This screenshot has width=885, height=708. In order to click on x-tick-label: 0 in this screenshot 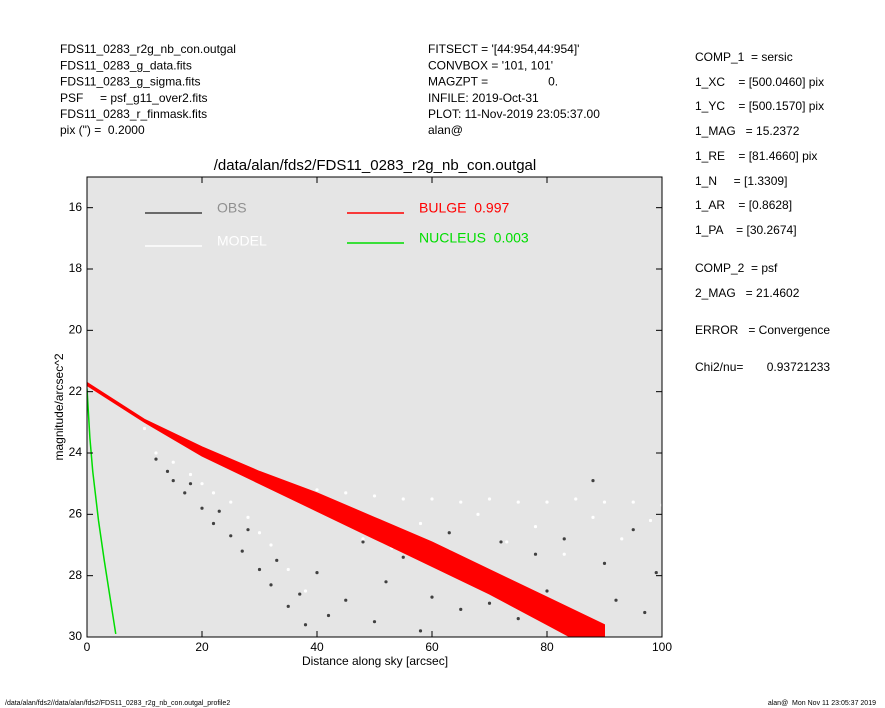, I will do `click(87, 647)`.